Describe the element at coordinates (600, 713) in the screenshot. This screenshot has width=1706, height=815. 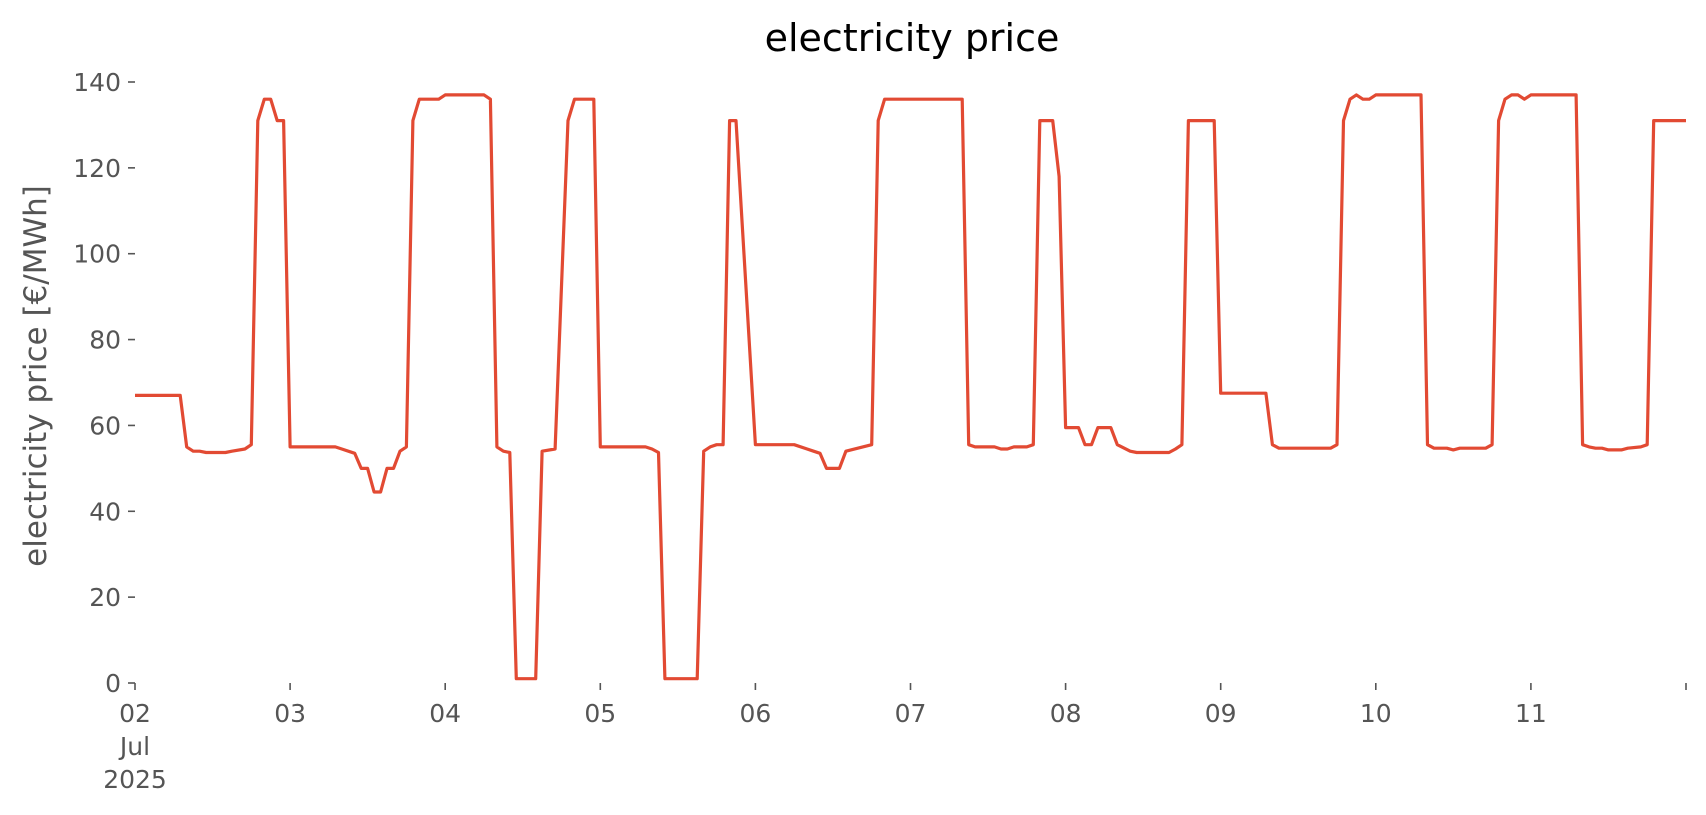
I see `x-tick-label: 05` at that location.